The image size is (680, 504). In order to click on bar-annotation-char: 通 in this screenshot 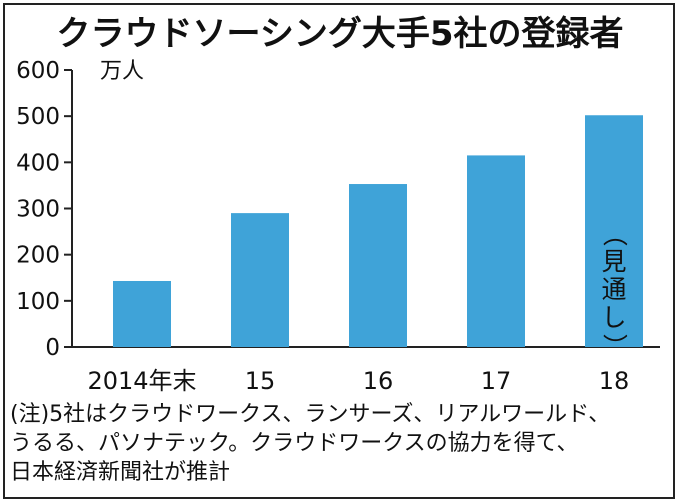, I will do `click(613, 289)`.